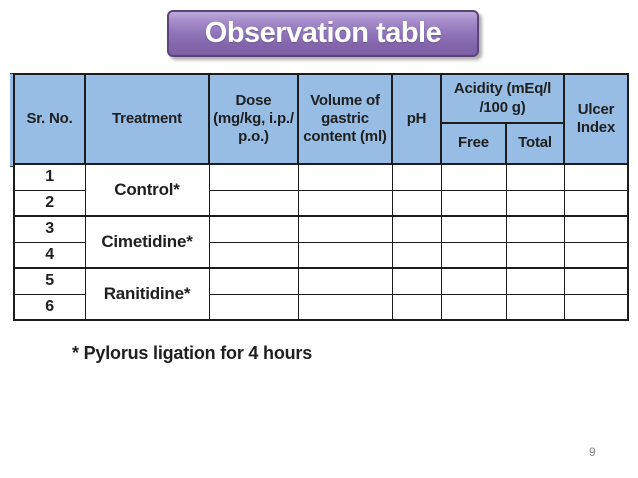 This screenshot has height=478, width=638. Describe the element at coordinates (253, 119) in the screenshot. I see `header-dose: Dose (mg/kg, i.p./ p.o.)` at that location.